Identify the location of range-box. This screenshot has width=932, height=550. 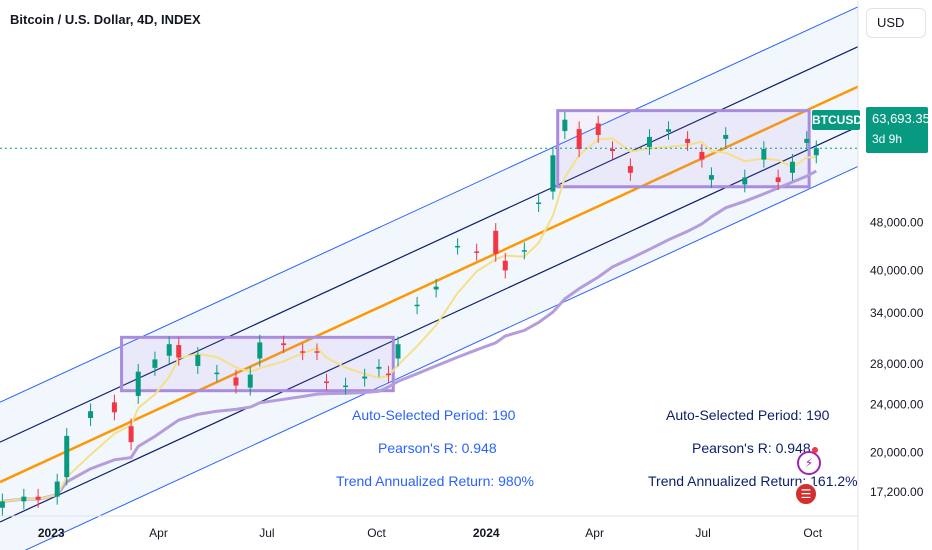
(683, 149).